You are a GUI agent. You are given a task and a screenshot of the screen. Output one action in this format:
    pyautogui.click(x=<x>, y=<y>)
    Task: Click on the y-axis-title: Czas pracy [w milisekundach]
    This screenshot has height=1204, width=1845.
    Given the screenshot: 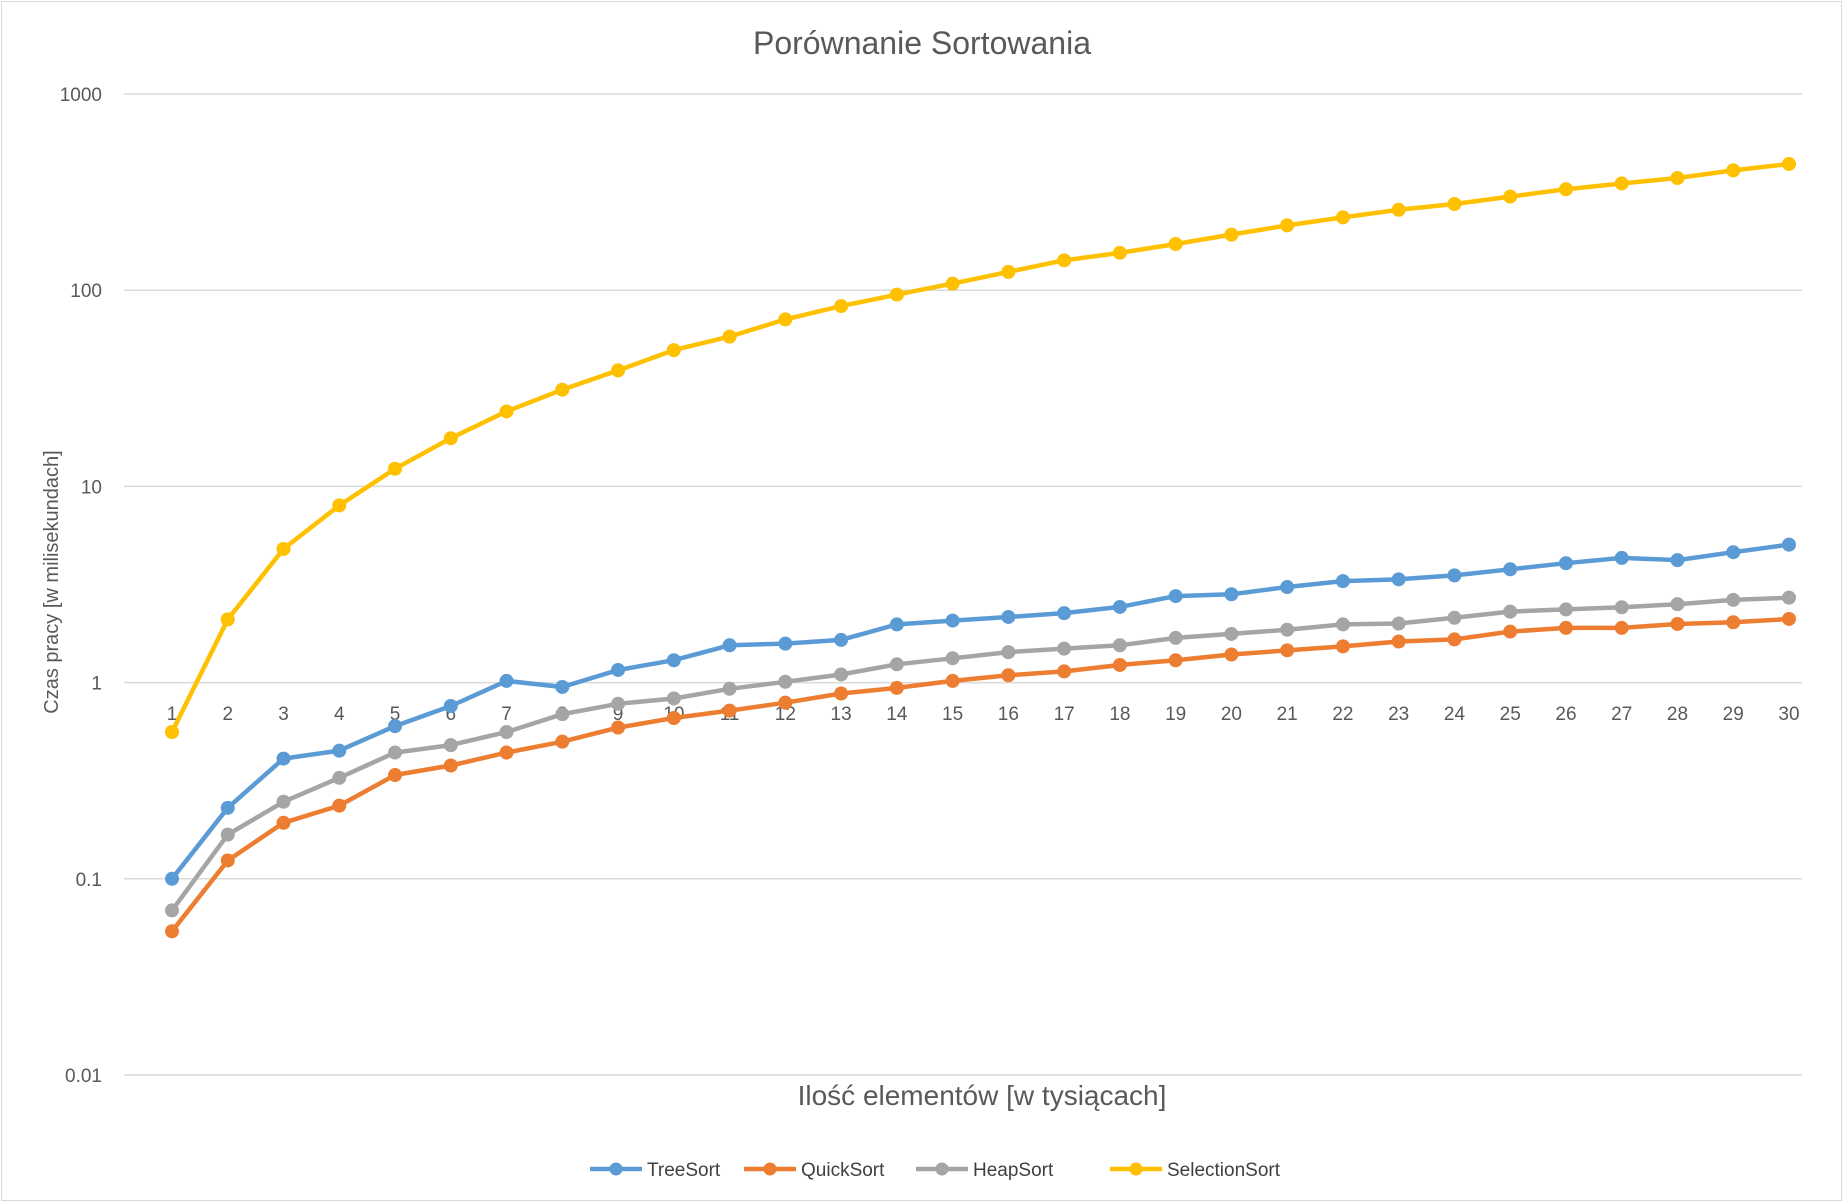 What is the action you would take?
    pyautogui.click(x=52, y=581)
    